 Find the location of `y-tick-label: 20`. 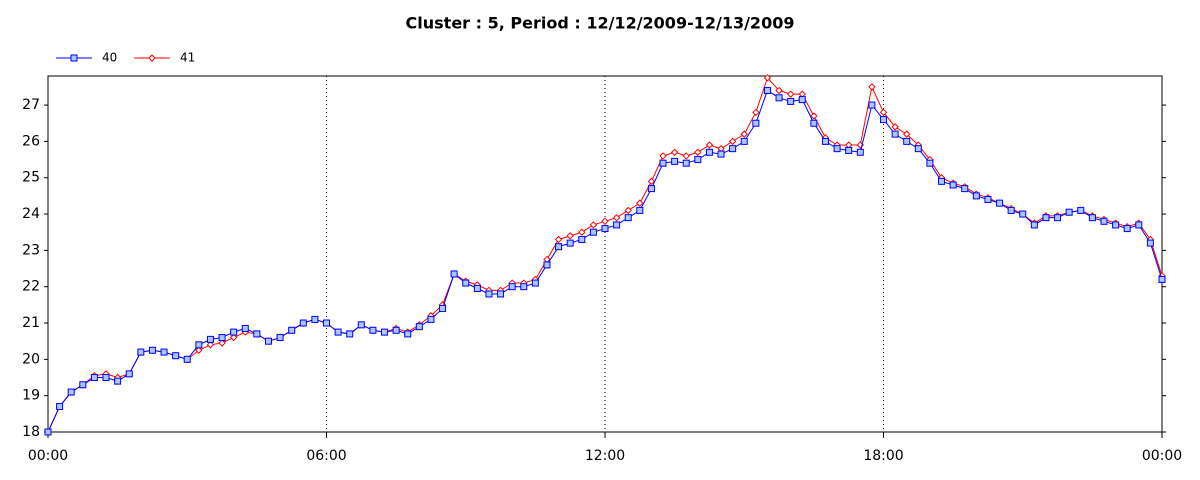

y-tick-label: 20 is located at coordinates (31, 359).